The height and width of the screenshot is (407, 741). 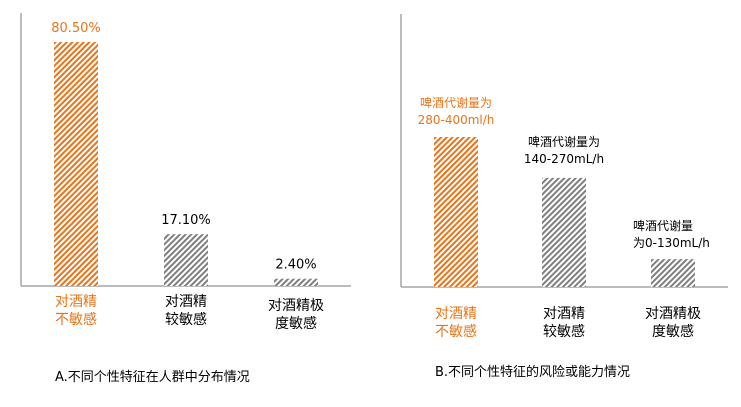 What do you see at coordinates (152, 377) in the screenshot?
I see `chart-title: A.不同个性特征在人群中分布情况` at bounding box center [152, 377].